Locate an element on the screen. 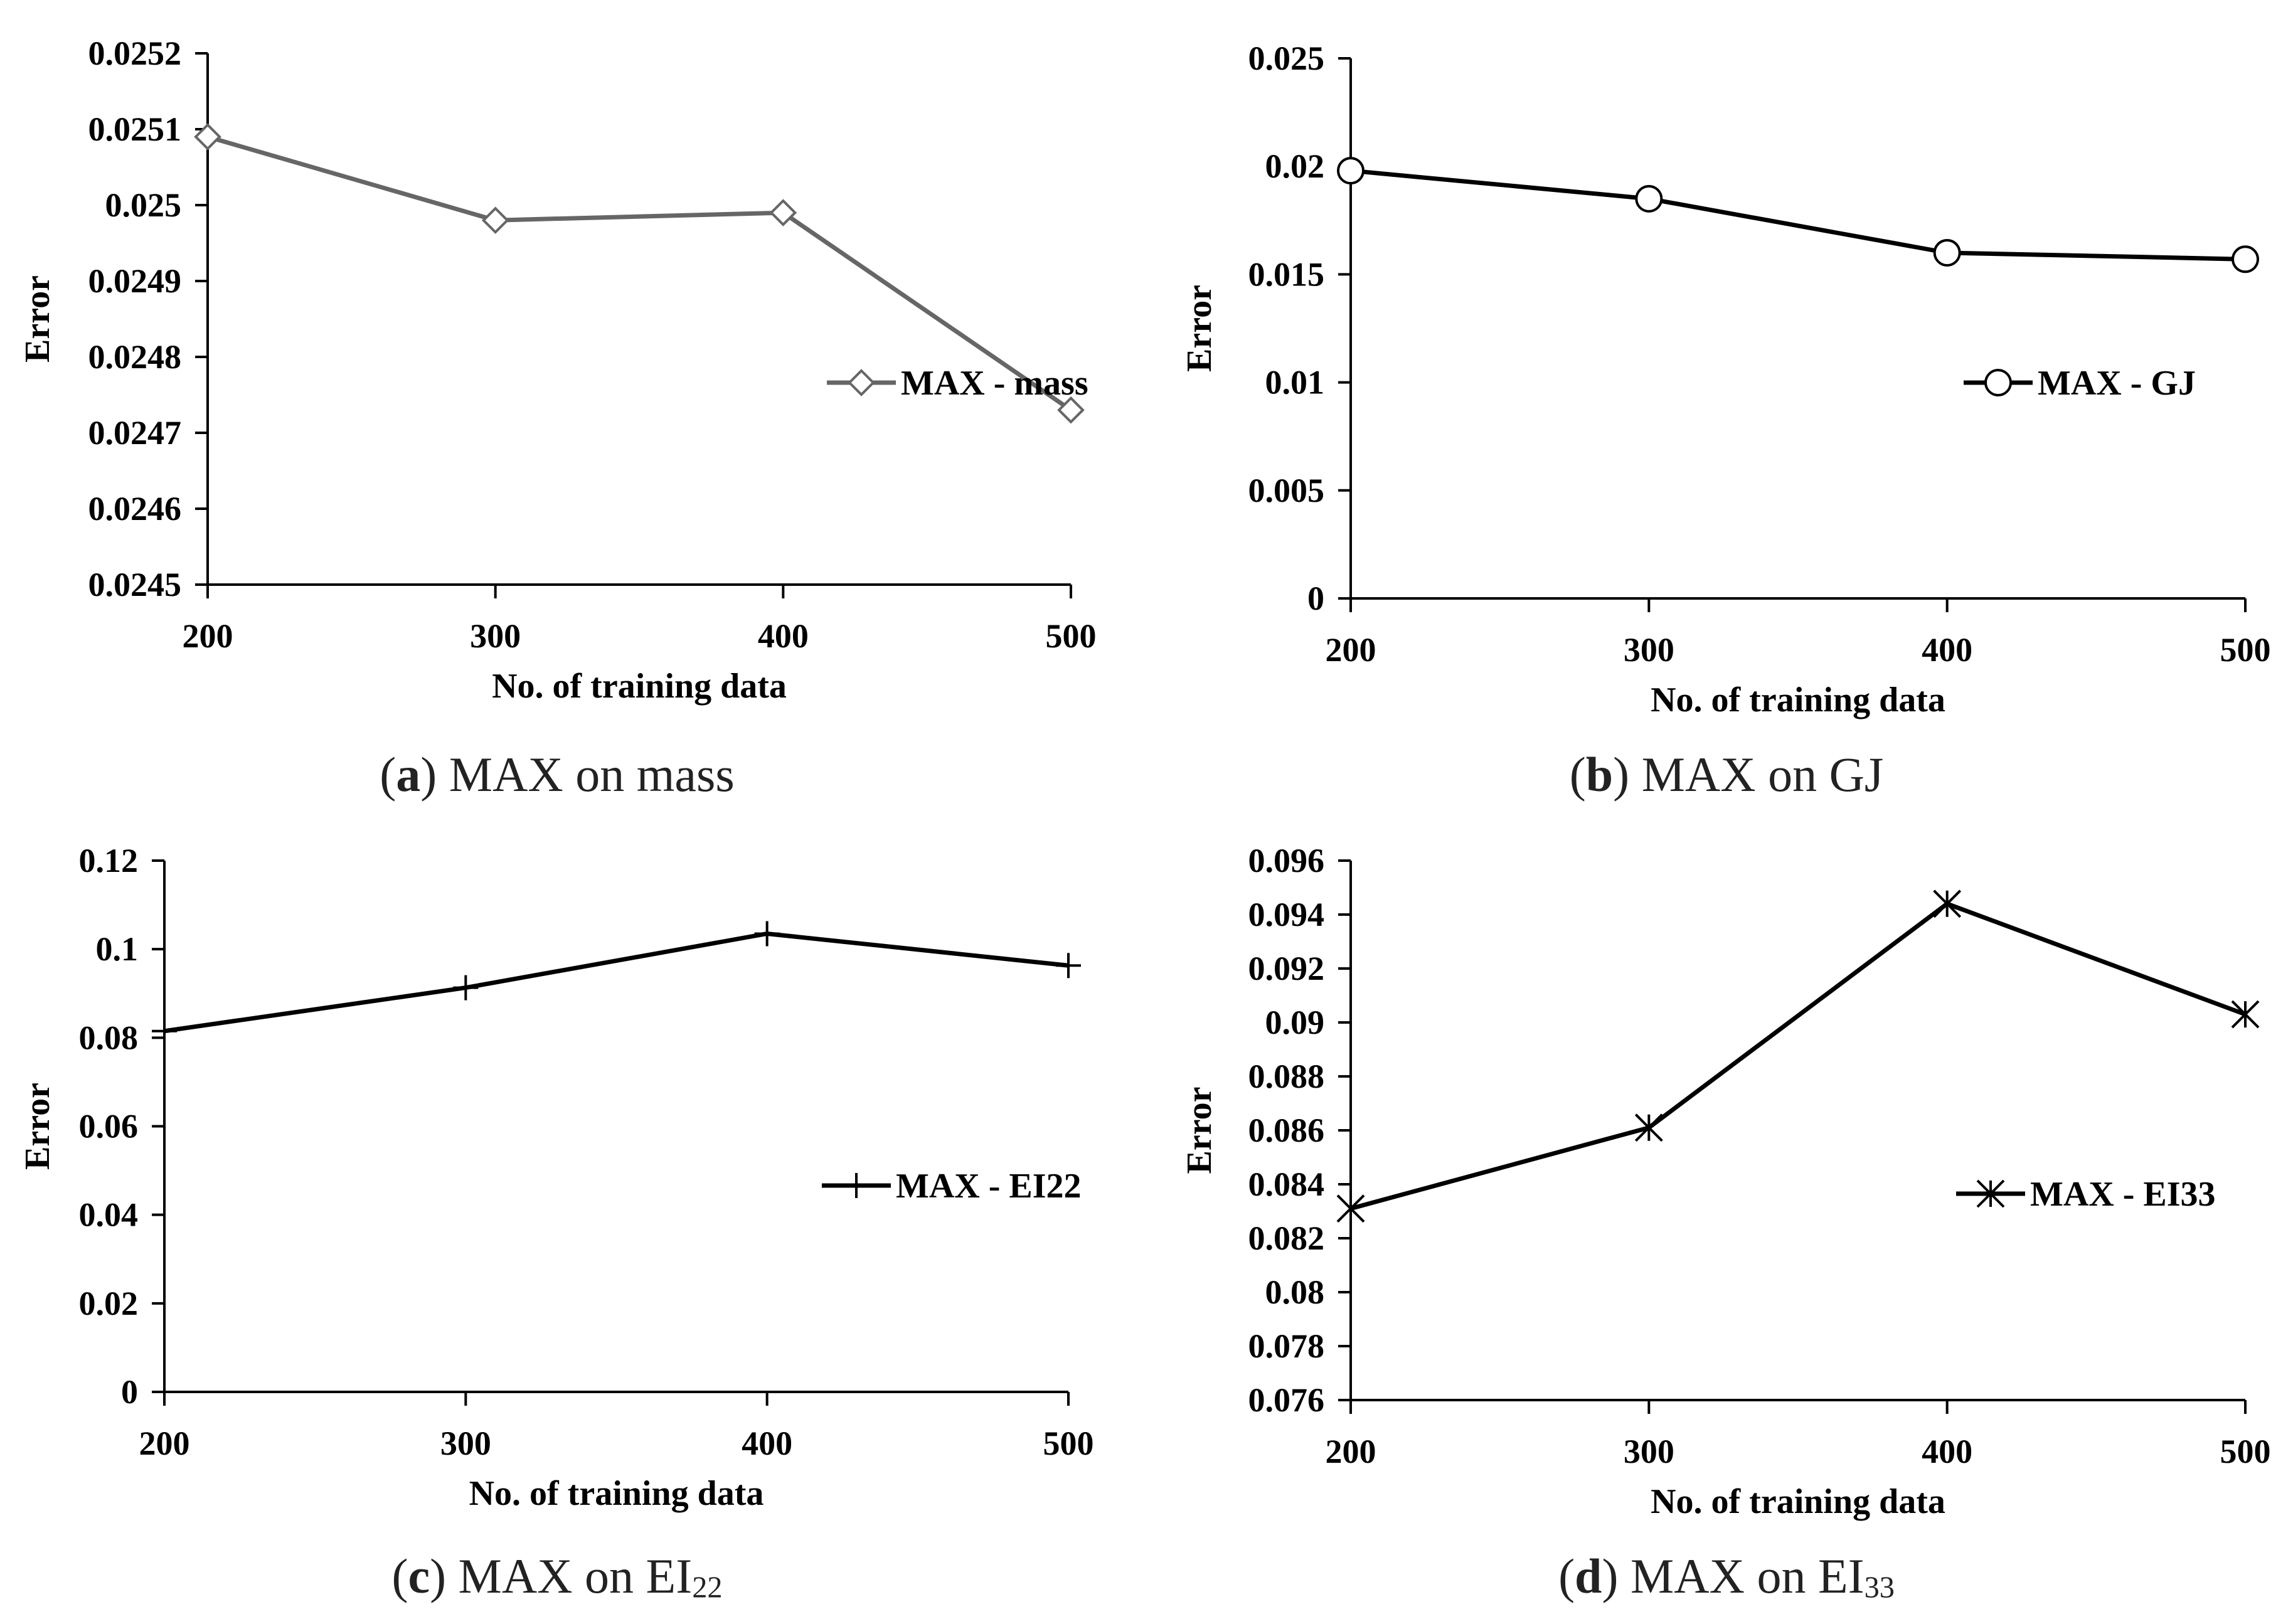  y-tick-label: 0.094 is located at coordinates (1286, 914).